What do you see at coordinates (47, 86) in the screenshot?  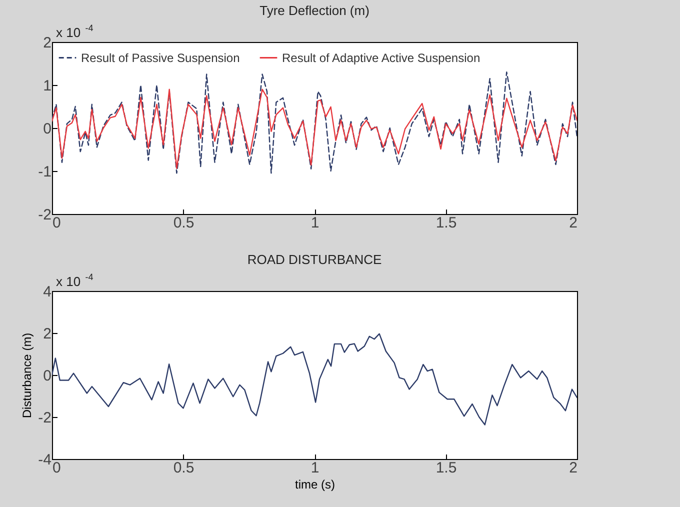 I see `y-tick-label: 1` at bounding box center [47, 86].